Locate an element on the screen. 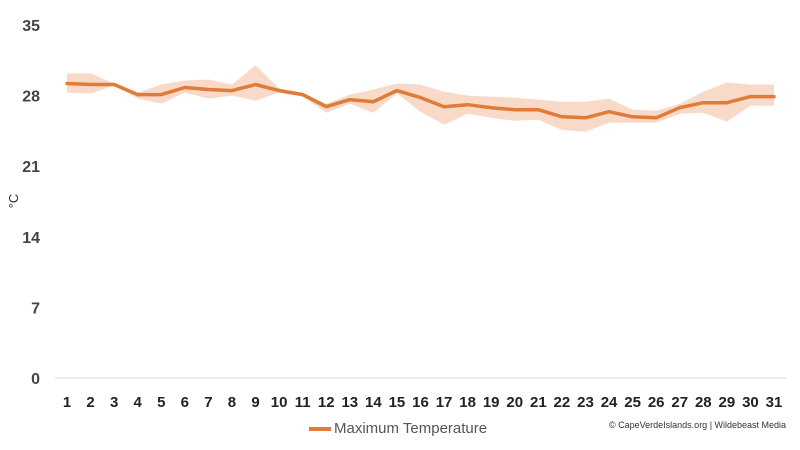 This screenshot has width=800, height=450. x-tick-label: 29 is located at coordinates (727, 402).